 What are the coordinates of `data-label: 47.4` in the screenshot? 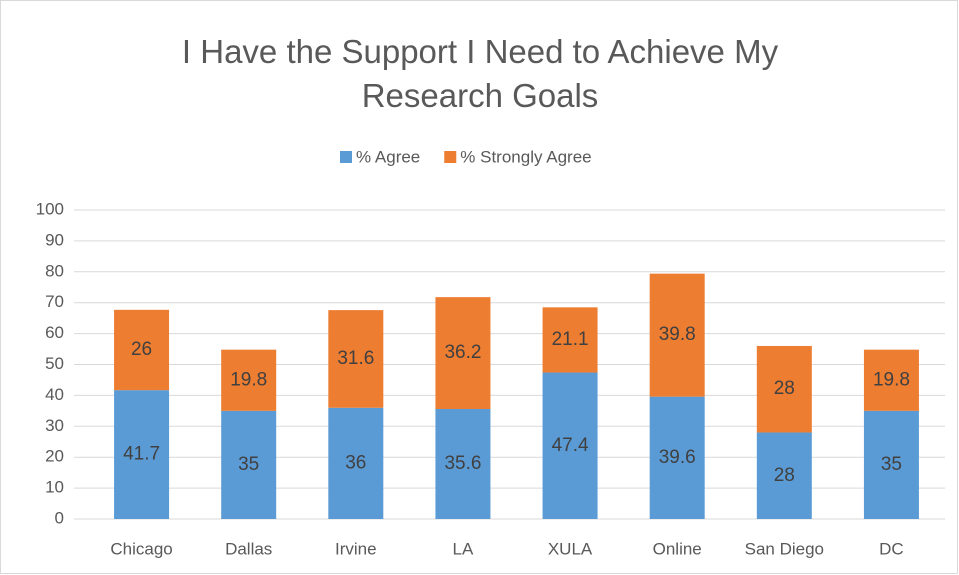 It's located at (570, 445).